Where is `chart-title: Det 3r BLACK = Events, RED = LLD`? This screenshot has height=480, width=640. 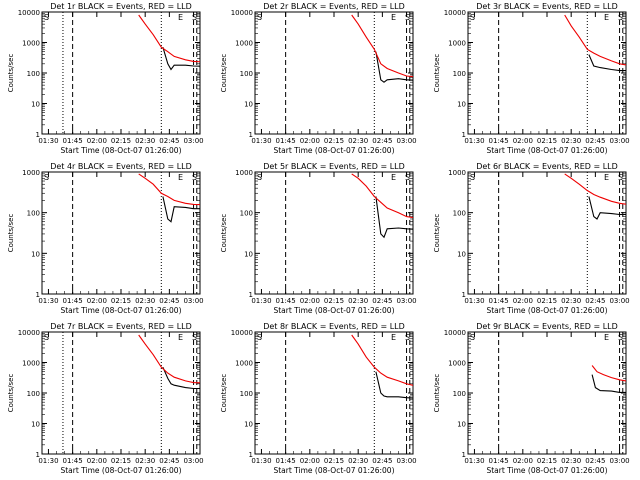
chart-title: Det 3r BLACK = Events, RED = LLD is located at coordinates (547, 6).